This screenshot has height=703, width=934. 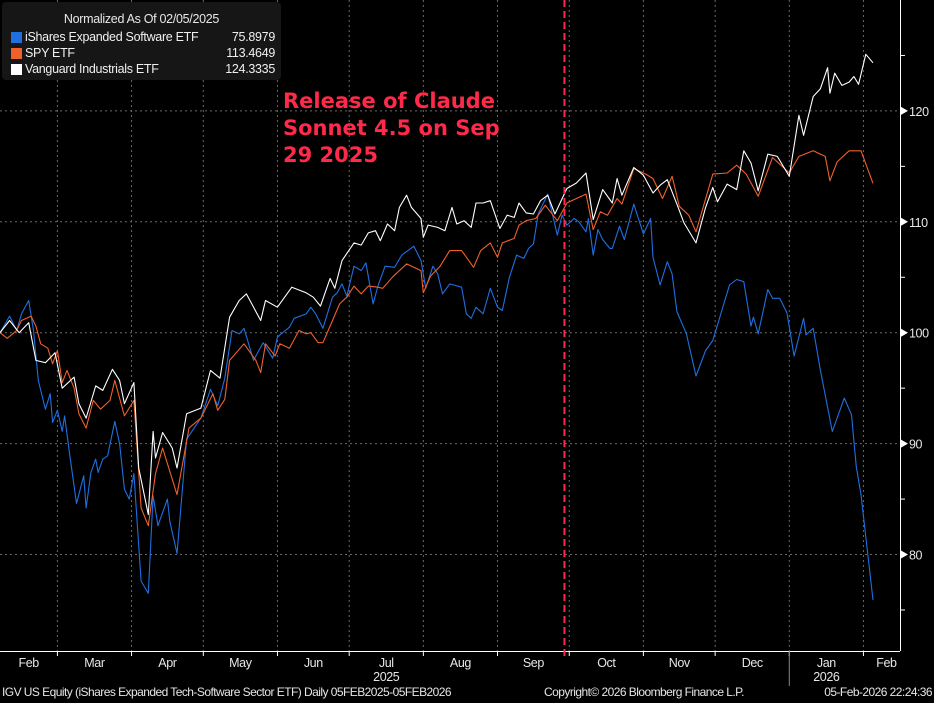 What do you see at coordinates (253, 37) in the screenshot?
I see `legend-value: 75.8979` at bounding box center [253, 37].